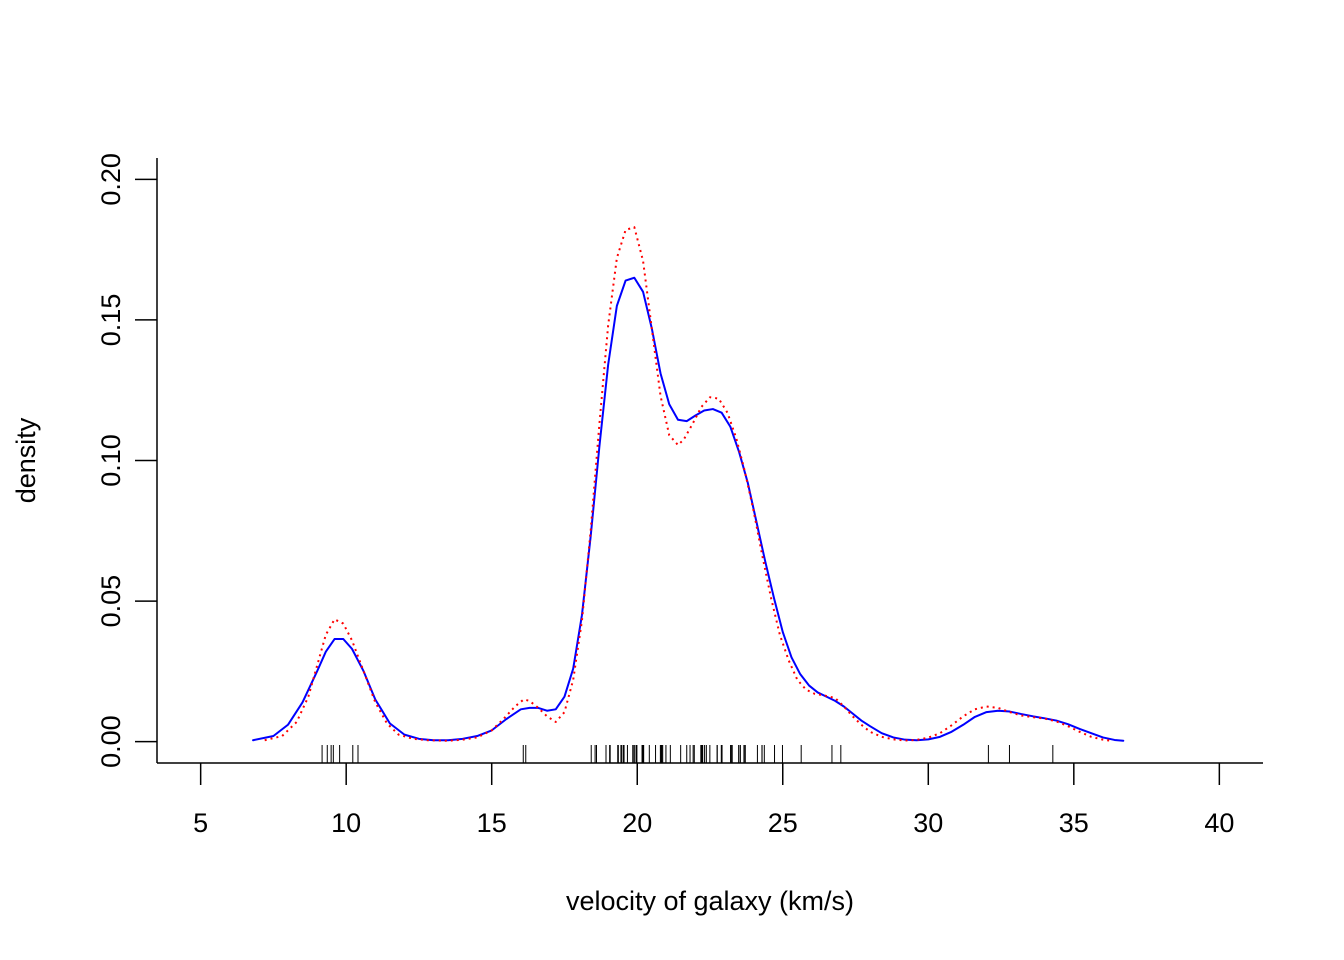 This screenshot has width=1344, height=960. I want to click on x-tick-label: 20, so click(637, 823).